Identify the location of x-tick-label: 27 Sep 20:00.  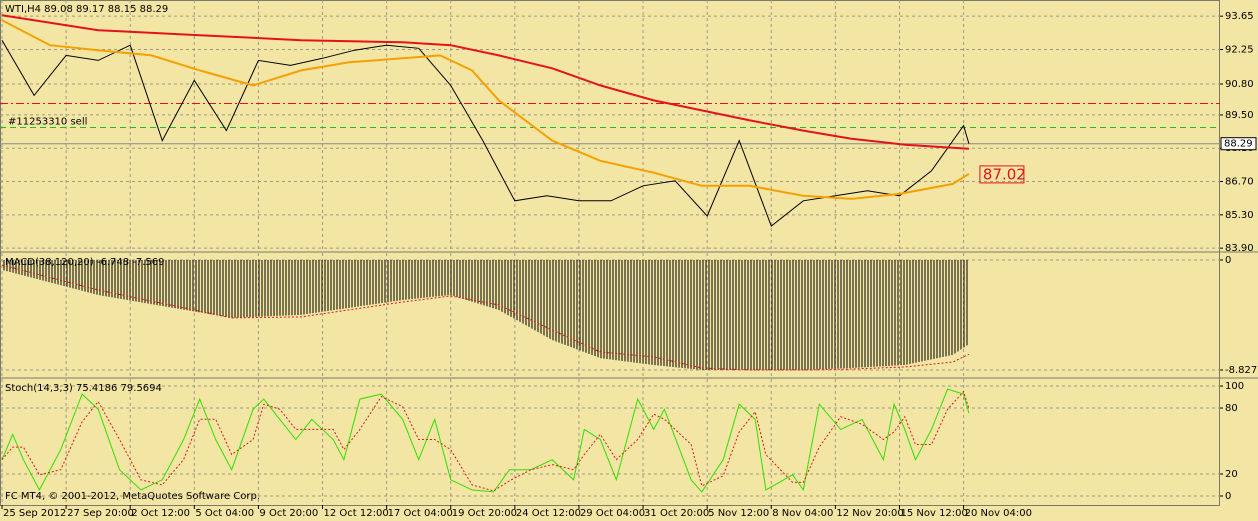
(100, 513).